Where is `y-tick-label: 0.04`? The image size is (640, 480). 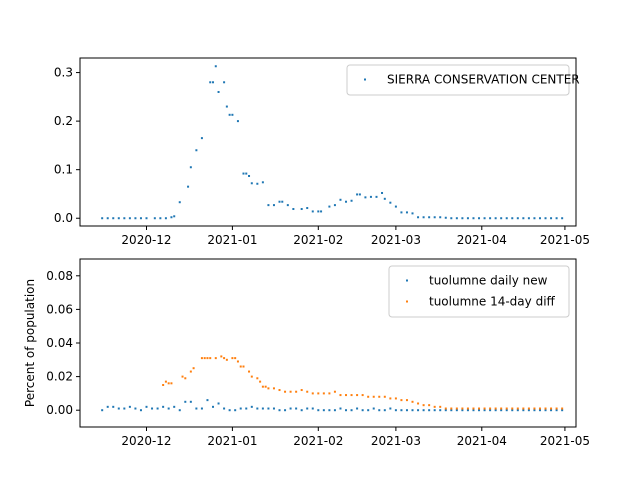
y-tick-label: 0.04 is located at coordinates (59, 343).